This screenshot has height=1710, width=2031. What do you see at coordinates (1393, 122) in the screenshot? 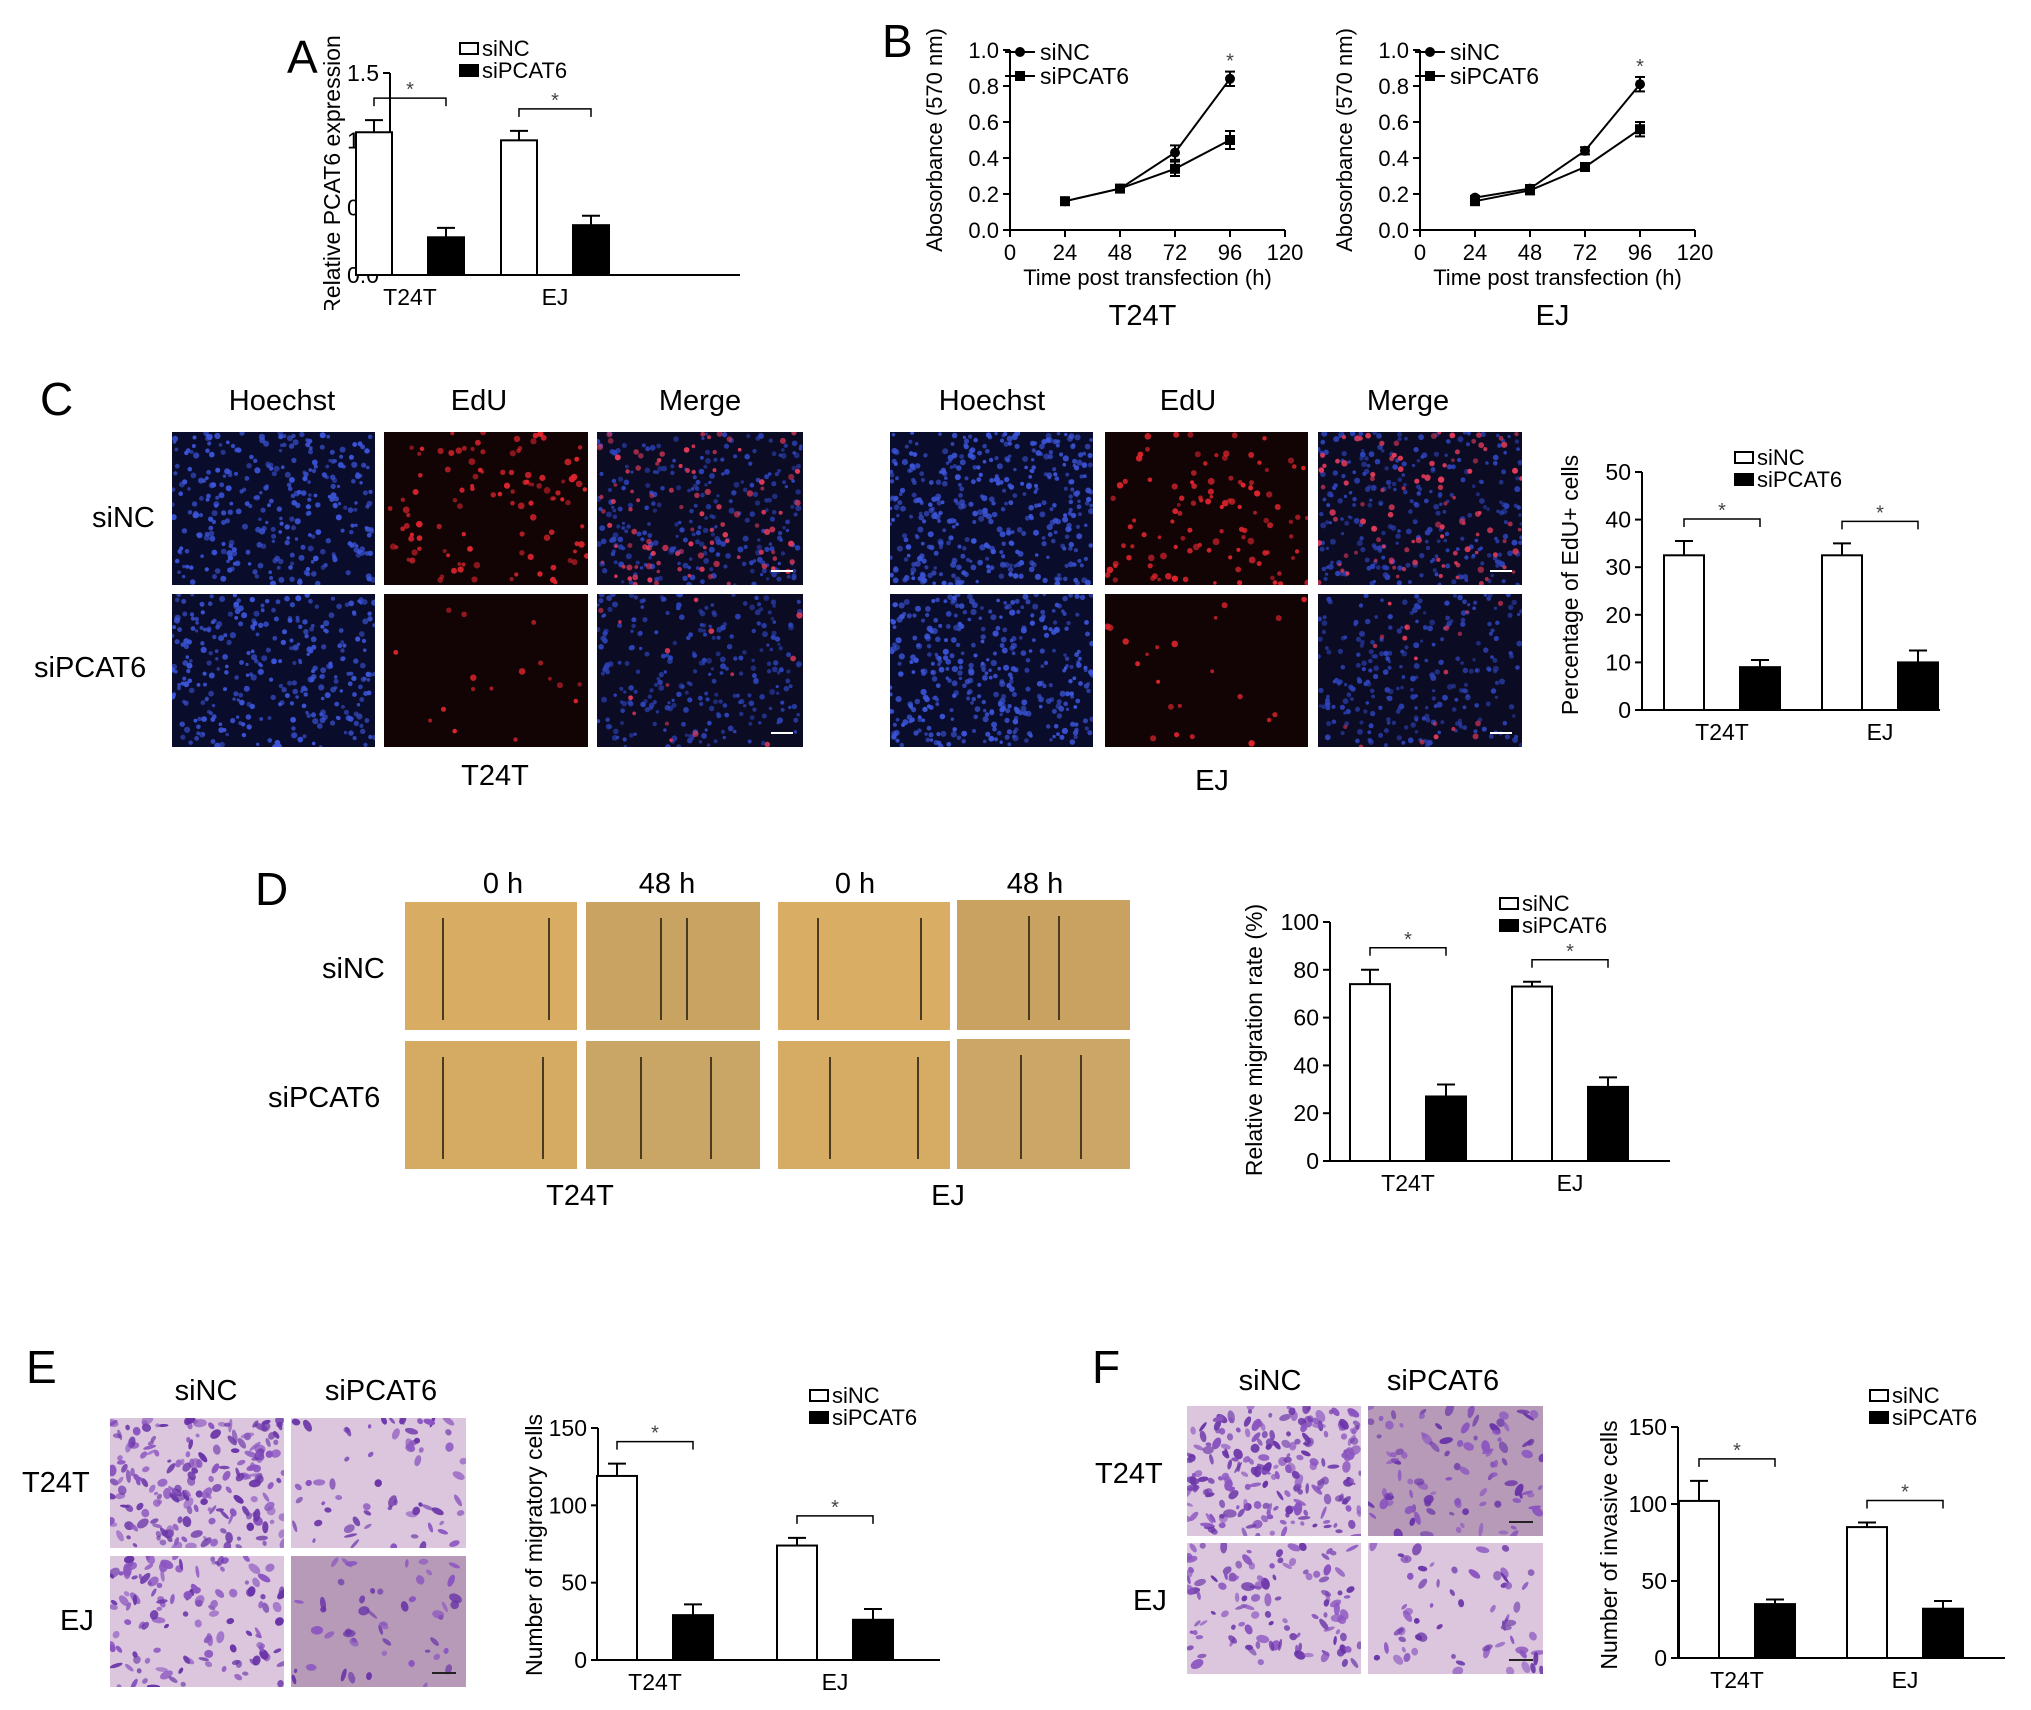
I see `y-tick-label-b2: 0.6` at bounding box center [1393, 122].